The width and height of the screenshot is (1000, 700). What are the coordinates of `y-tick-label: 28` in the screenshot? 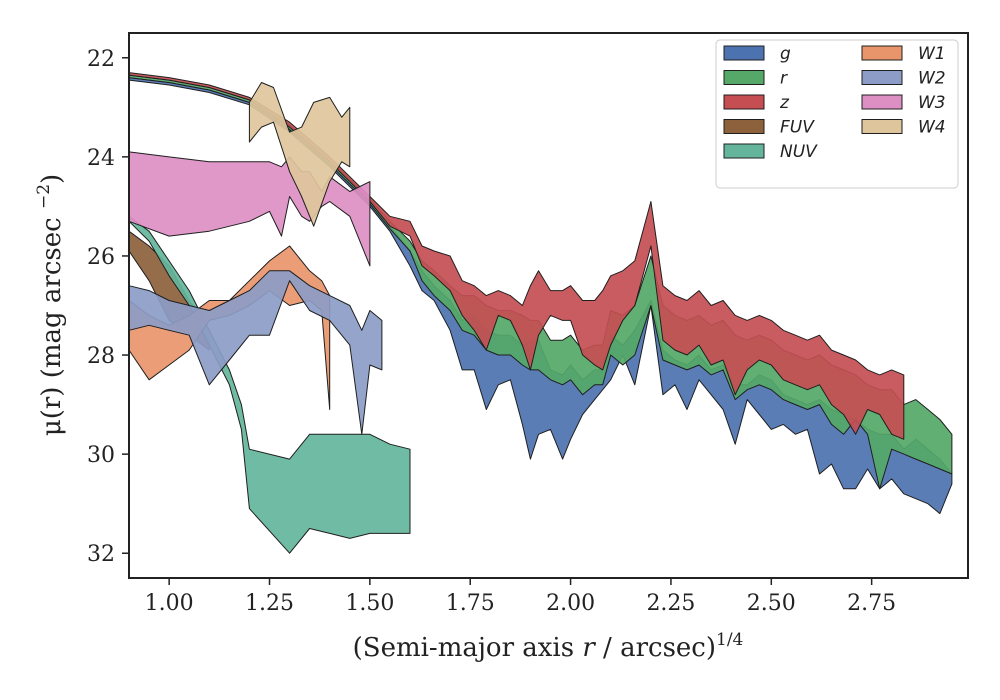 It's located at (101, 356).